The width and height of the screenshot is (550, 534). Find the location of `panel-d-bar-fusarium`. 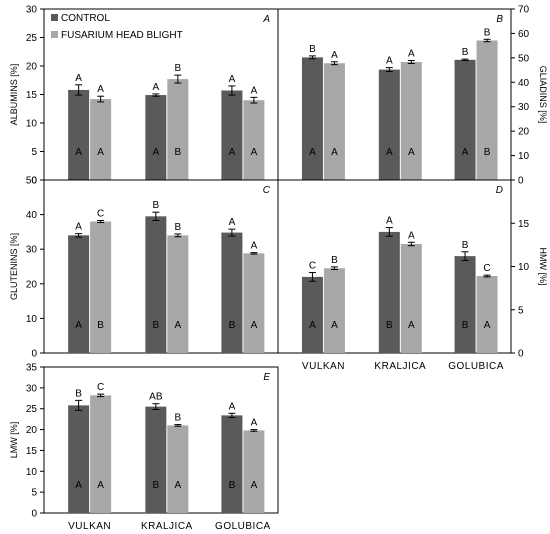

panel-d-bar-fusarium is located at coordinates (334, 310).